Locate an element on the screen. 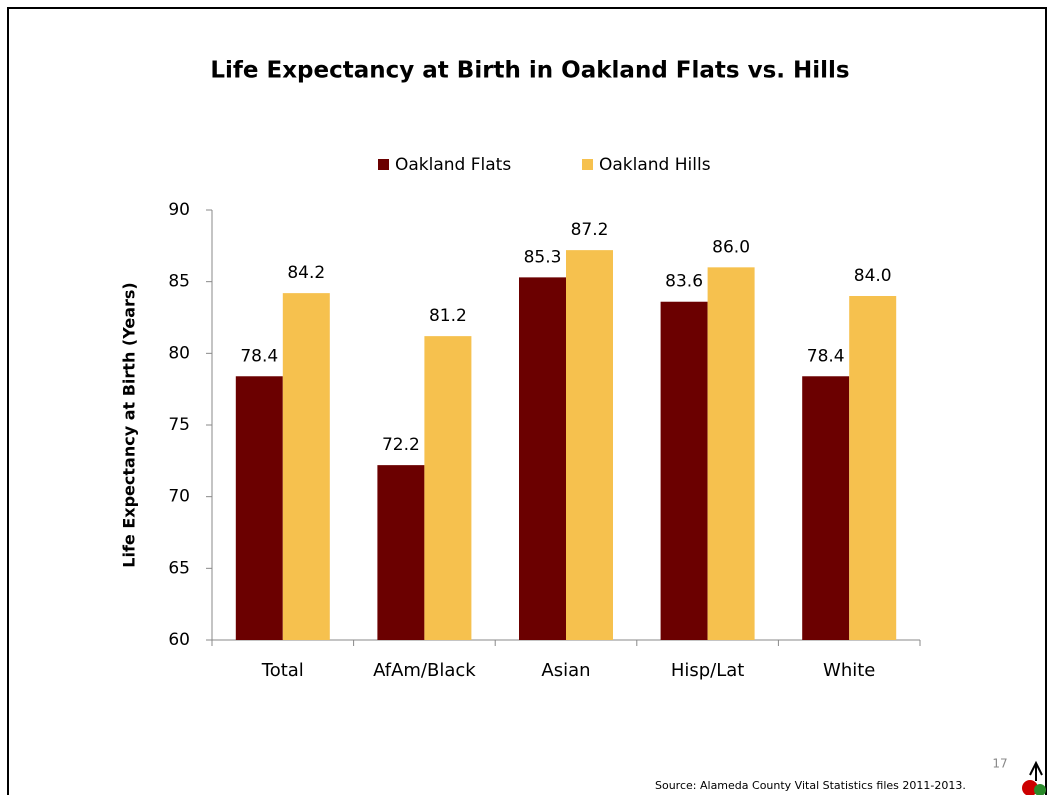 The height and width of the screenshot is (795, 1050). legend-label: Oakland Flats is located at coordinates (453, 165).